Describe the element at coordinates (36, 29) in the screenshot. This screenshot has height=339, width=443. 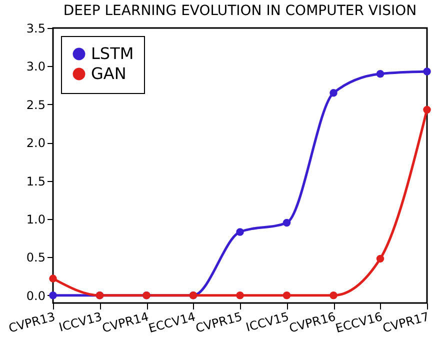
I see `y-tick-label: 3.5` at that location.